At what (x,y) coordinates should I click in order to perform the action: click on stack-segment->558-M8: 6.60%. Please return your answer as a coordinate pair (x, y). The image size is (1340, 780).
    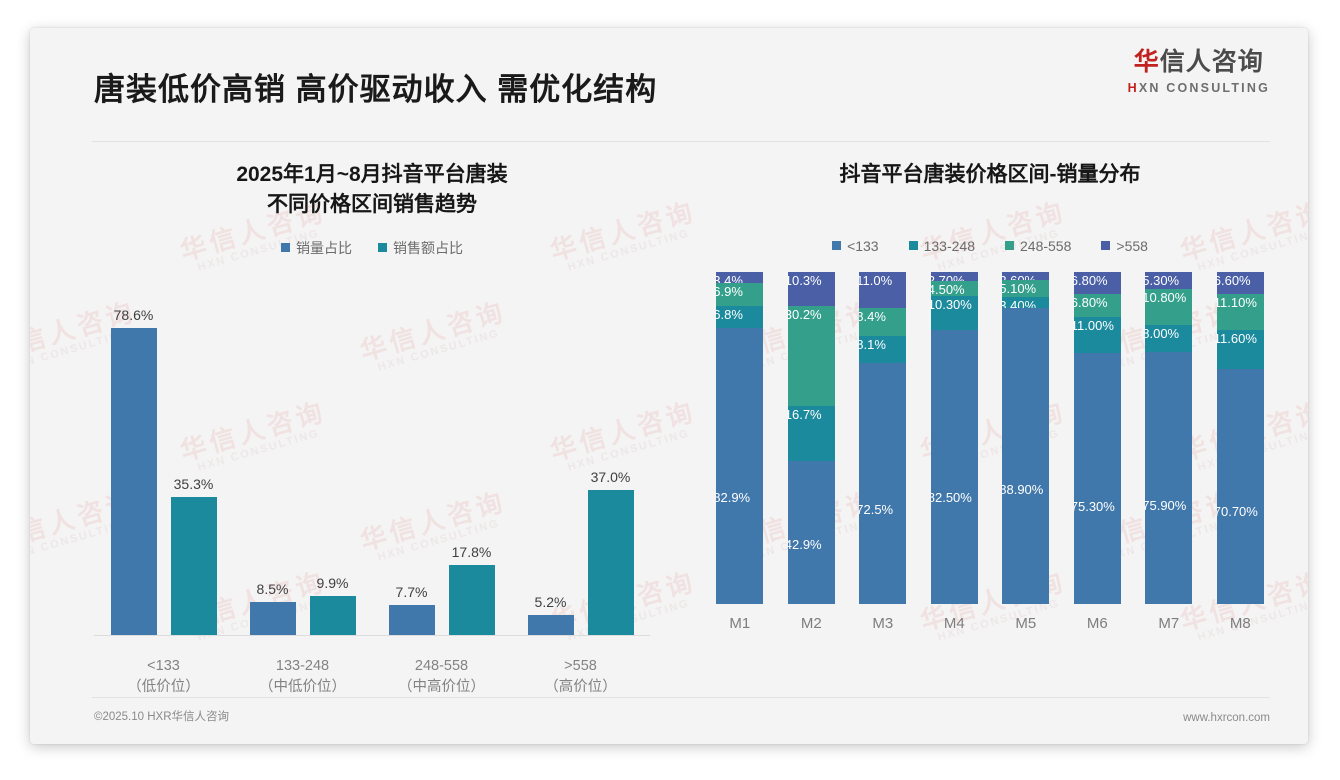
    Looking at the image, I should click on (1240, 282).